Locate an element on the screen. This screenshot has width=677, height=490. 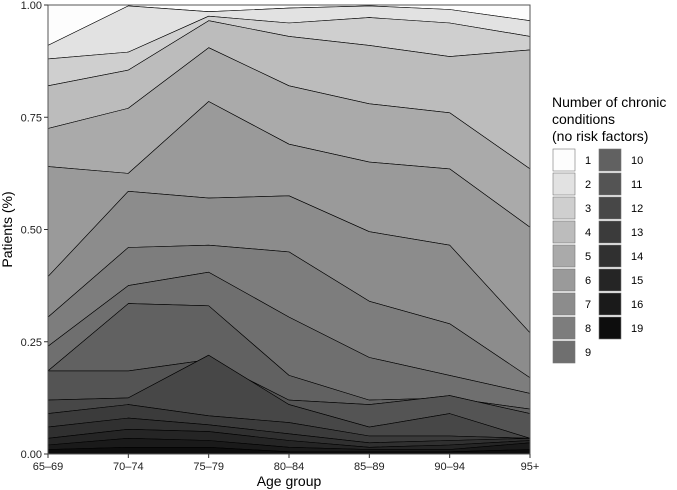
legend-title-line-3: (no risk factors) is located at coordinates (600, 136).